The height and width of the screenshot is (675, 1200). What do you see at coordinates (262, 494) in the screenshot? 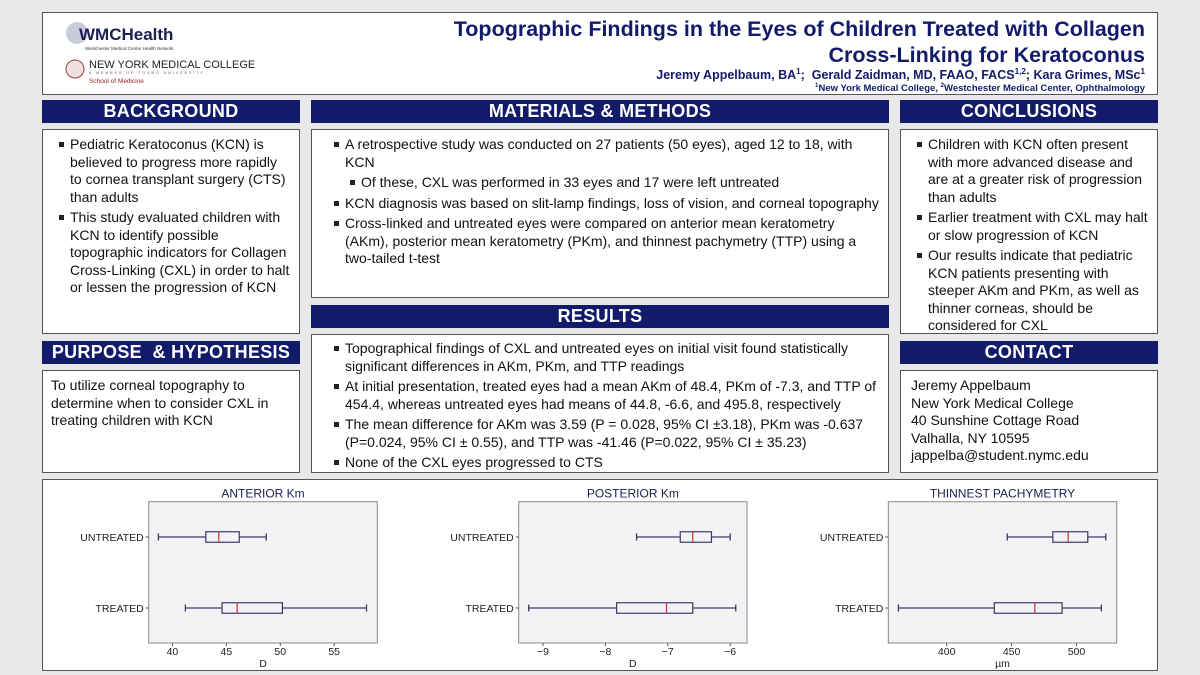
I see `chart-title: ANTERIOR Km` at bounding box center [262, 494].